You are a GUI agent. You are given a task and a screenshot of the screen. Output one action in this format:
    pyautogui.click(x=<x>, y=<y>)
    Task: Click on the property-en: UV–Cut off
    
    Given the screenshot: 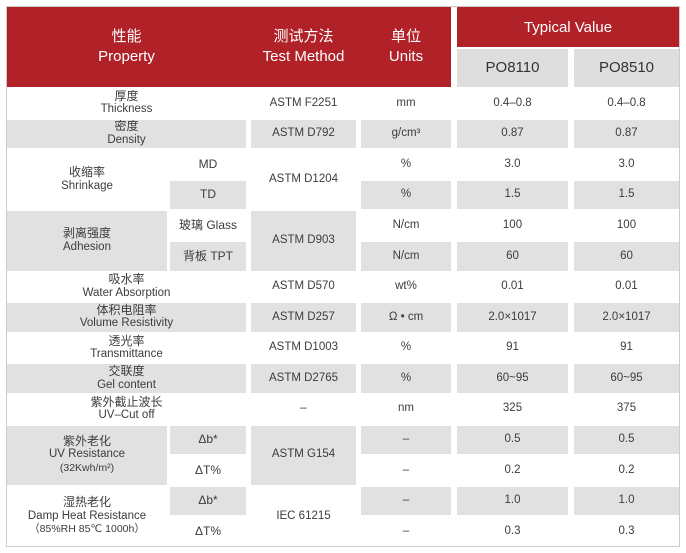 What is the action you would take?
    pyautogui.click(x=126, y=415)
    